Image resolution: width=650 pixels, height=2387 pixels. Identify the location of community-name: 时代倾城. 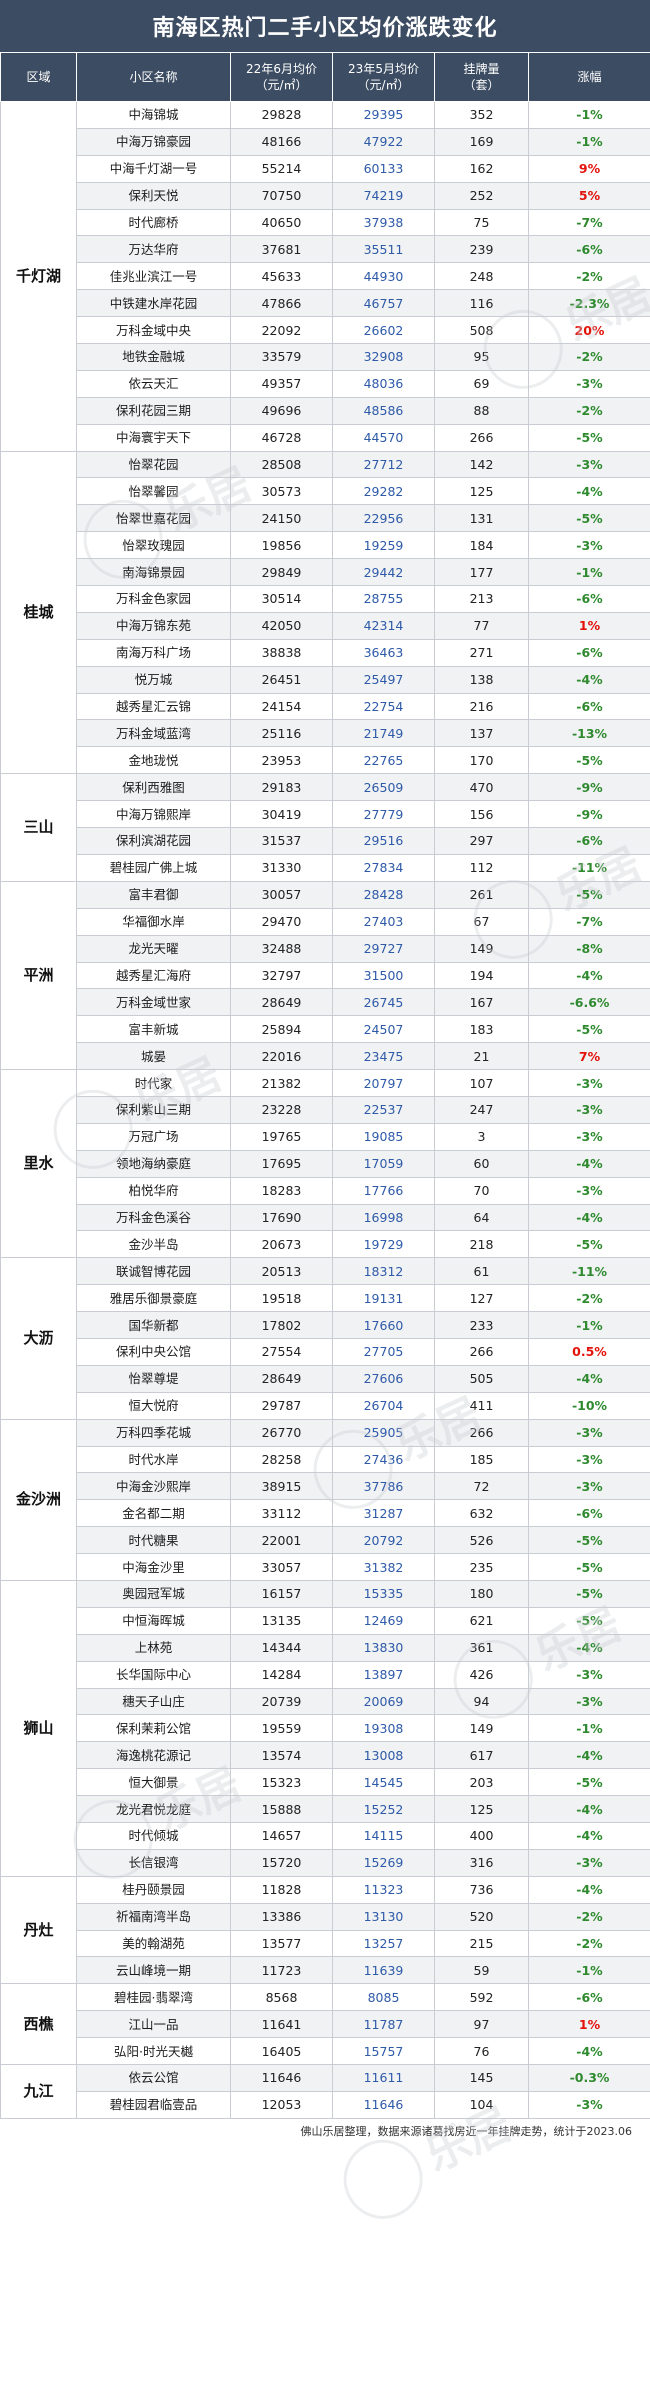
(153, 1836).